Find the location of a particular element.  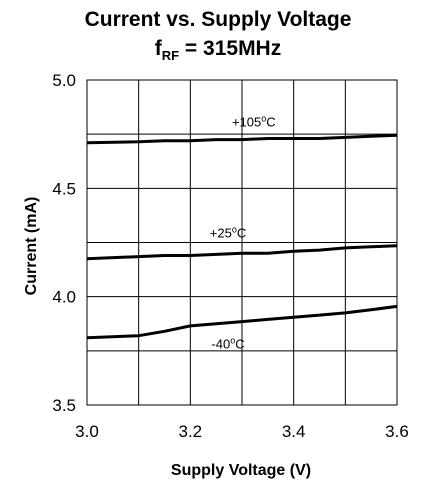

y-axis-title: Current (mA) is located at coordinates (31, 246).